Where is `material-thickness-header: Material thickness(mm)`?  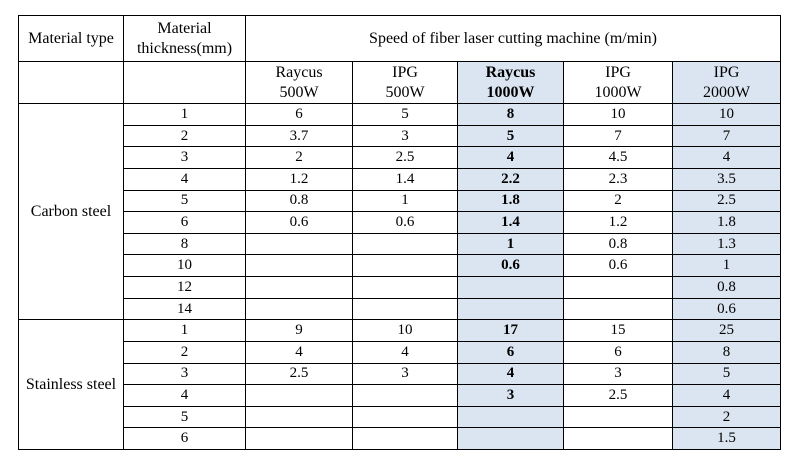 material-thickness-header: Material thickness(mm) is located at coordinates (184, 38).